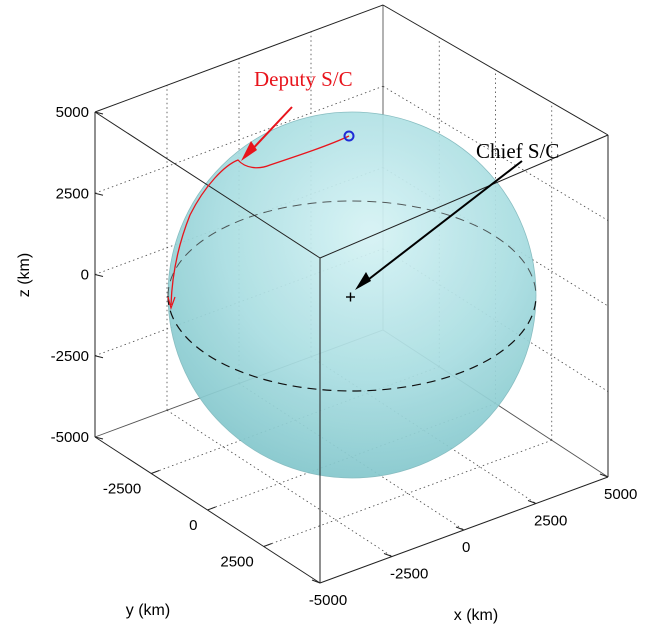  What do you see at coordinates (352, 343) in the screenshot?
I see `equator-front` at bounding box center [352, 343].